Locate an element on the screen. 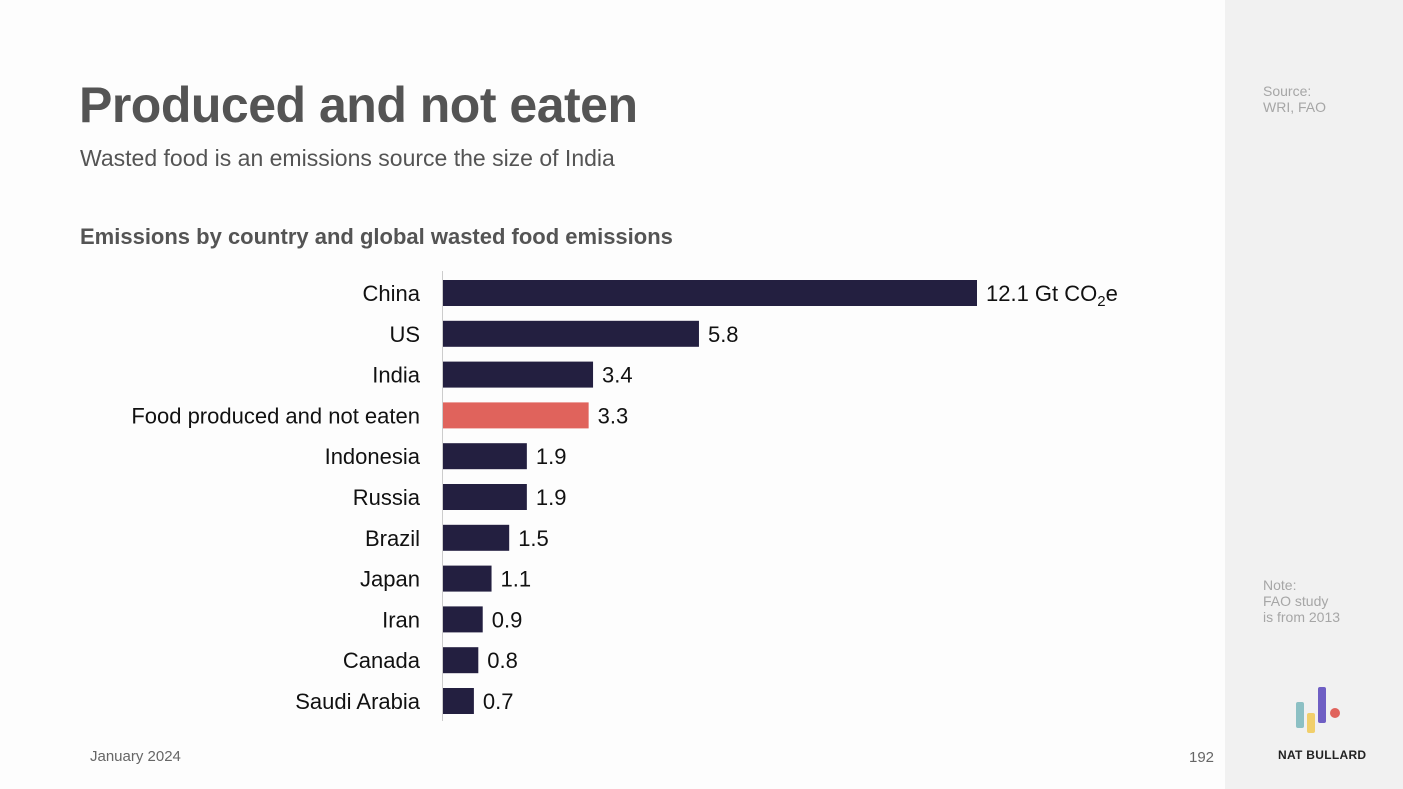 This screenshot has height=789, width=1403. category-label: Saudi Arabia is located at coordinates (358, 701).